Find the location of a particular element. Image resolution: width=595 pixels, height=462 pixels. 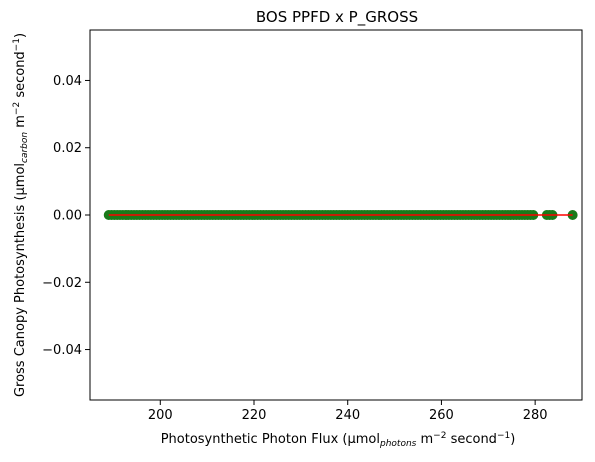

y-label-sup2: −1 is located at coordinates (17, 44).